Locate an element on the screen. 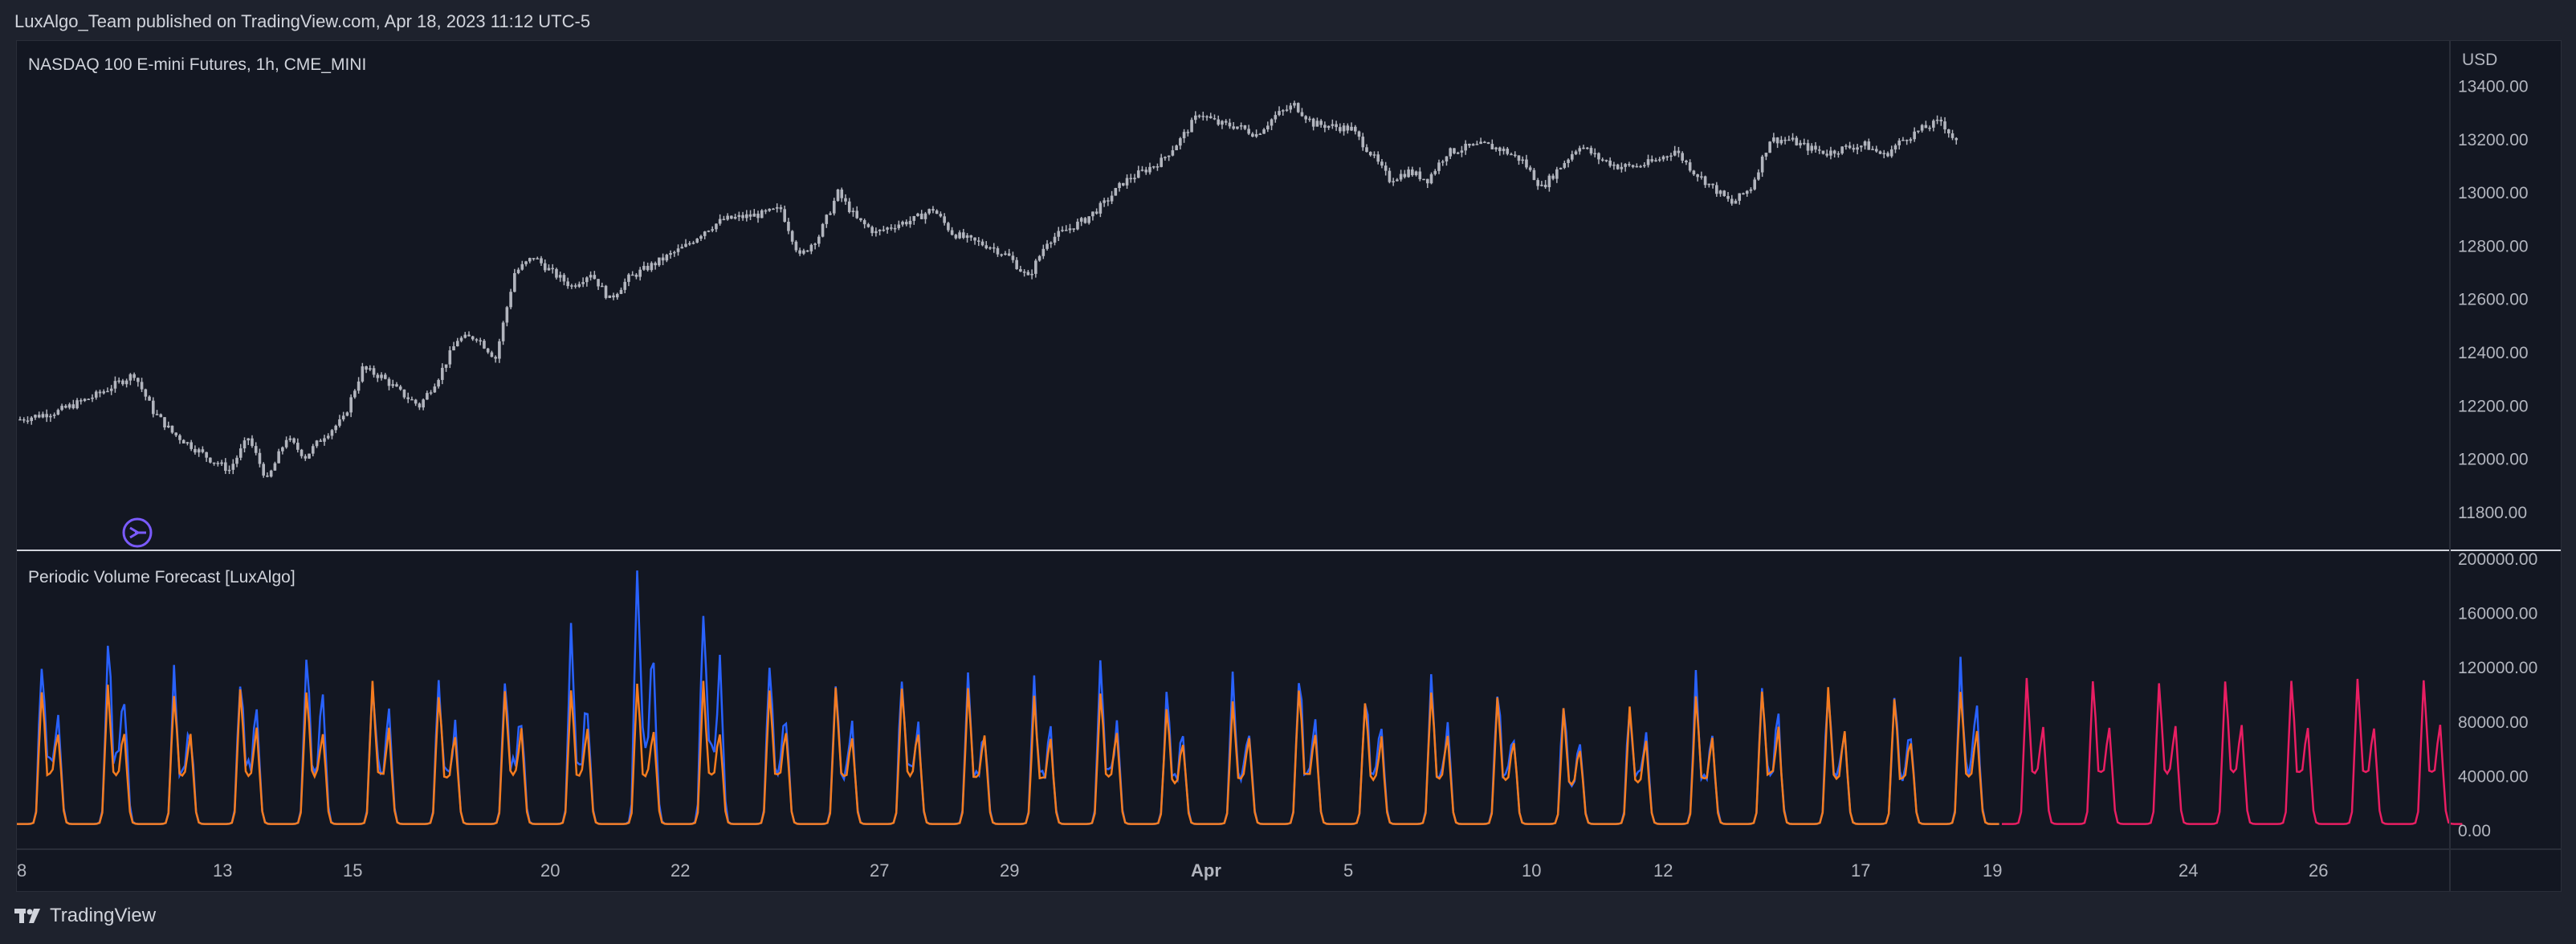 This screenshot has height=944, width=2576. price-tick-label: 11800.00 is located at coordinates (2492, 513).